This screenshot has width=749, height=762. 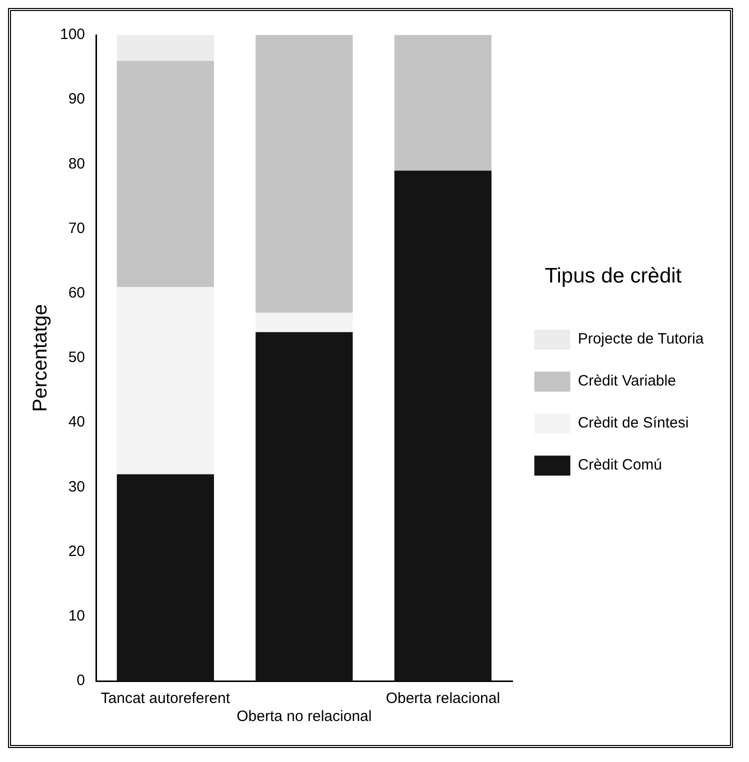 What do you see at coordinates (627, 381) in the screenshot?
I see `legend-label: Crèdit Variable` at bounding box center [627, 381].